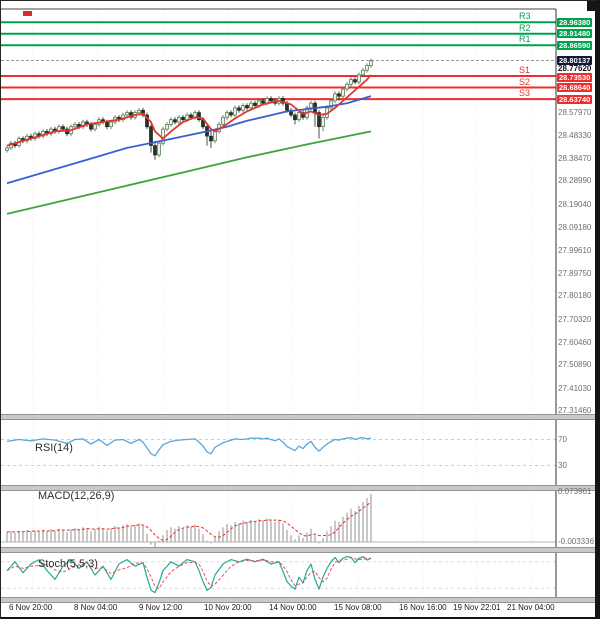 The height and width of the screenshot is (619, 600). What do you see at coordinates (161, 607) in the screenshot?
I see `time-tick-label: 9 Nov 12:00` at bounding box center [161, 607].